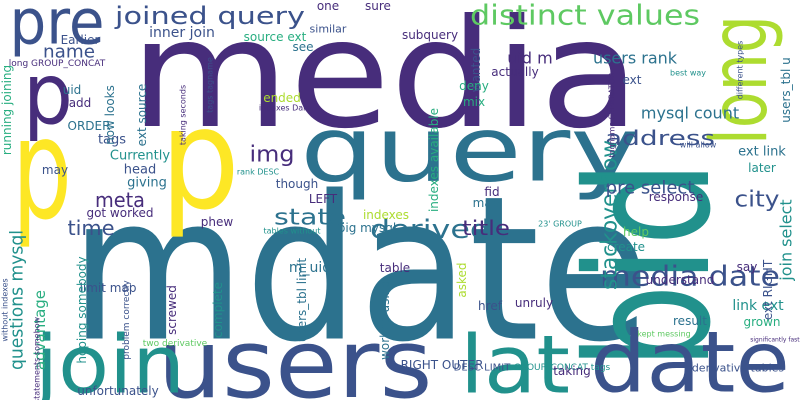  What do you see at coordinates (650, 188) in the screenshot?
I see `word: pre select` at bounding box center [650, 188].